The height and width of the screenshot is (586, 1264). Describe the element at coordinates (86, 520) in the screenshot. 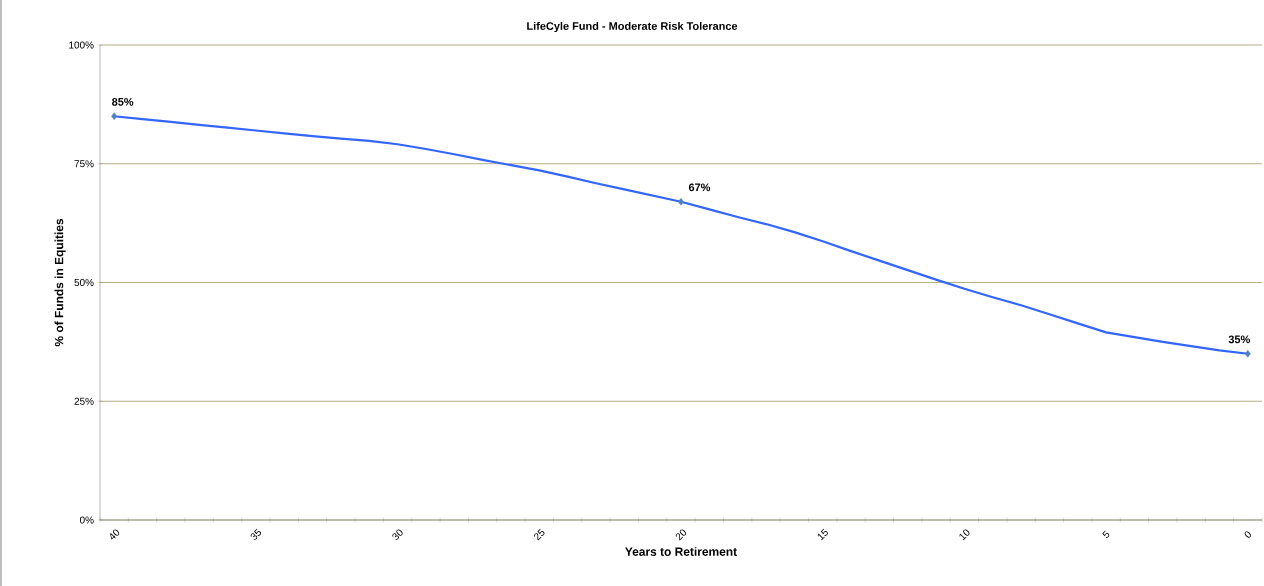

I see `y-tick-label: 0%` at that location.